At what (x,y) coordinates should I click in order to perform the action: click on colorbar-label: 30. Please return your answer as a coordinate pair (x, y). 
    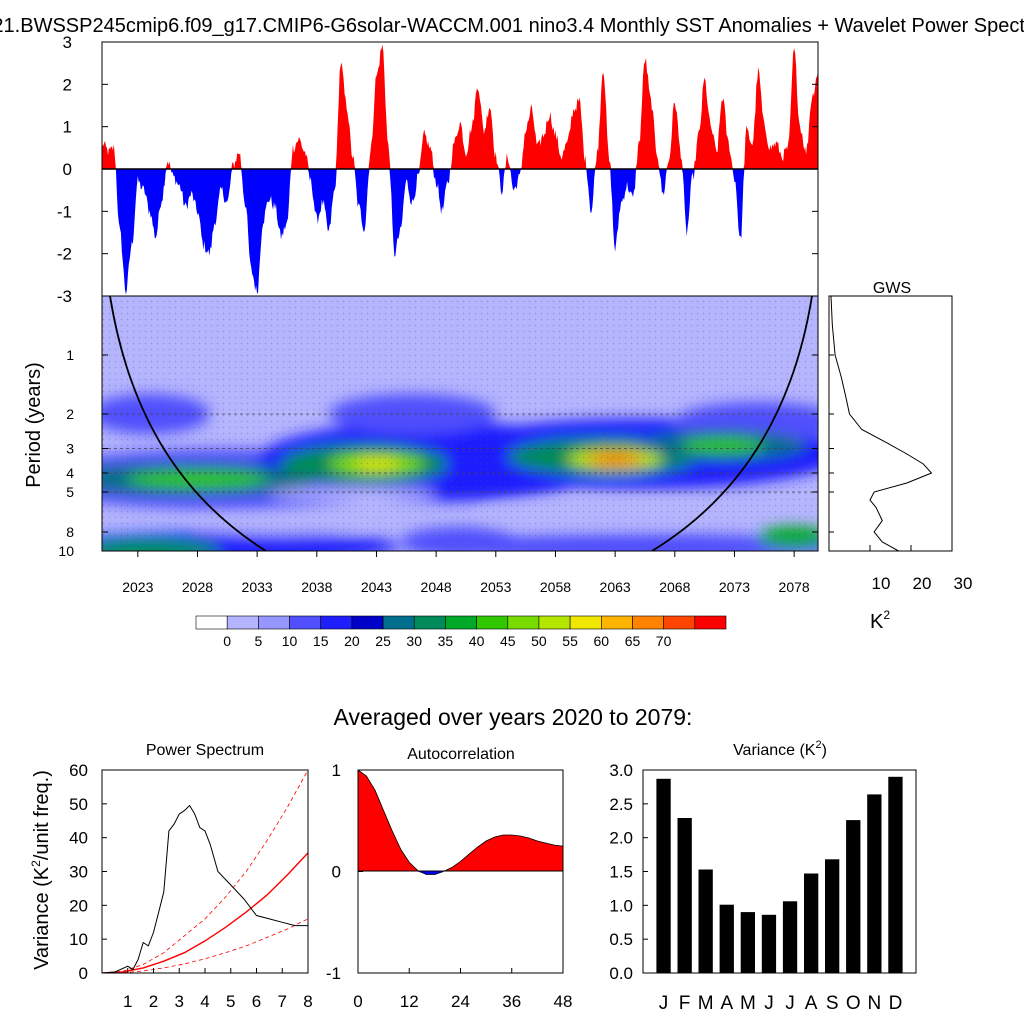
    Looking at the image, I should click on (414, 641).